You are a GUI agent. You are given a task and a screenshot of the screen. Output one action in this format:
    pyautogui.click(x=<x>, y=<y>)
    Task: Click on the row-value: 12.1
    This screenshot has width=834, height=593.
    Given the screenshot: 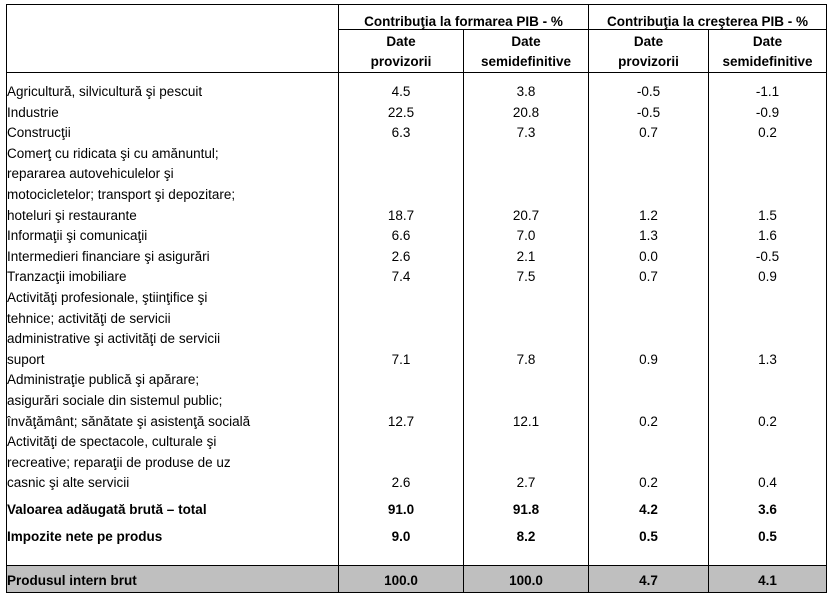 What is the action you would take?
    pyautogui.click(x=525, y=401)
    